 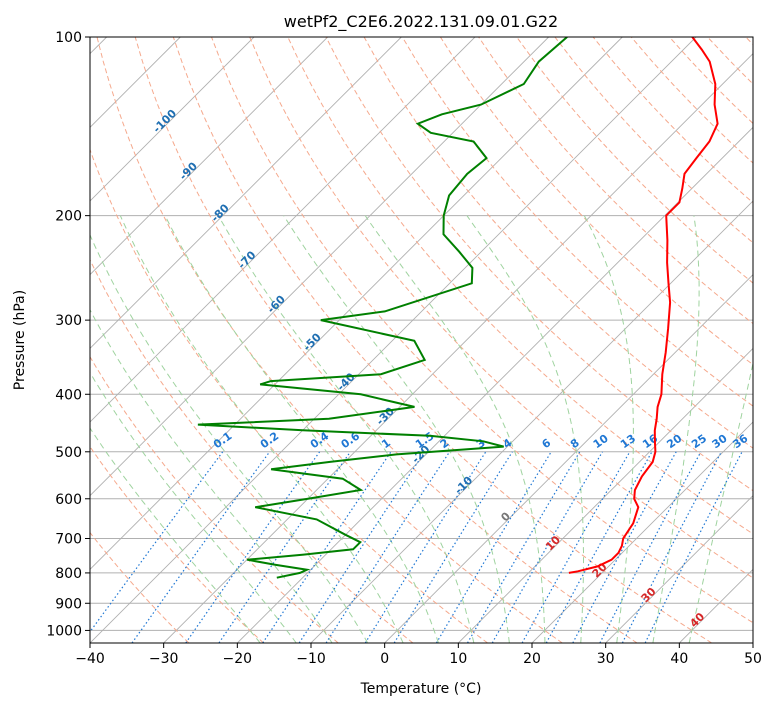 What do you see at coordinates (68, 395) in the screenshot?
I see `y-tick-label: 400` at bounding box center [68, 395].